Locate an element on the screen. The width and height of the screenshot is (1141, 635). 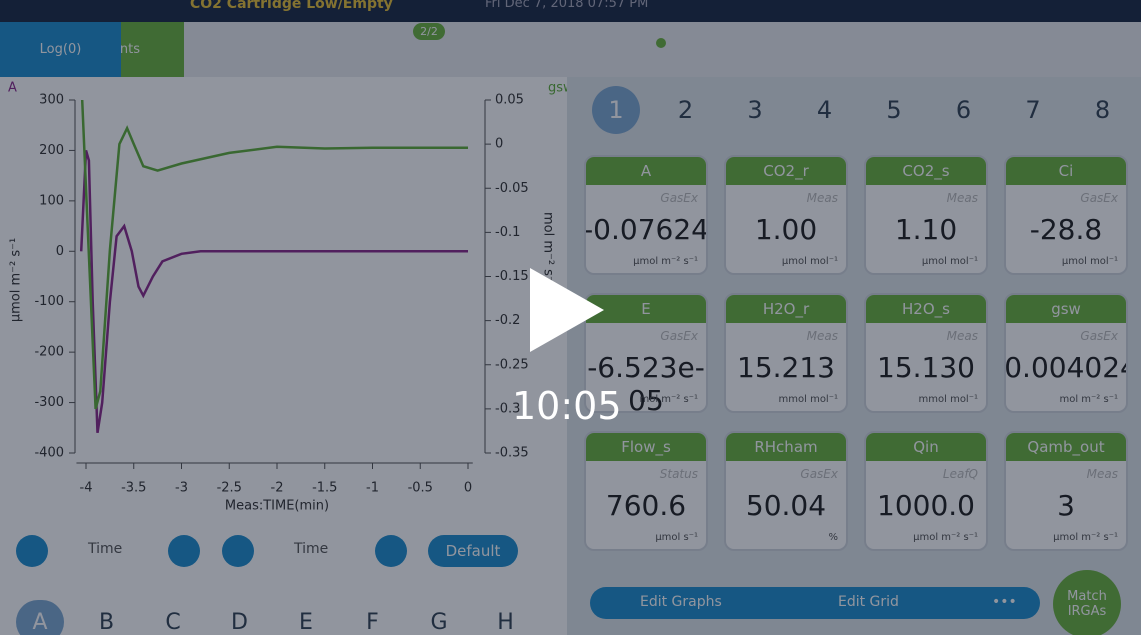
letter-tab: H is located at coordinates (505, 622).